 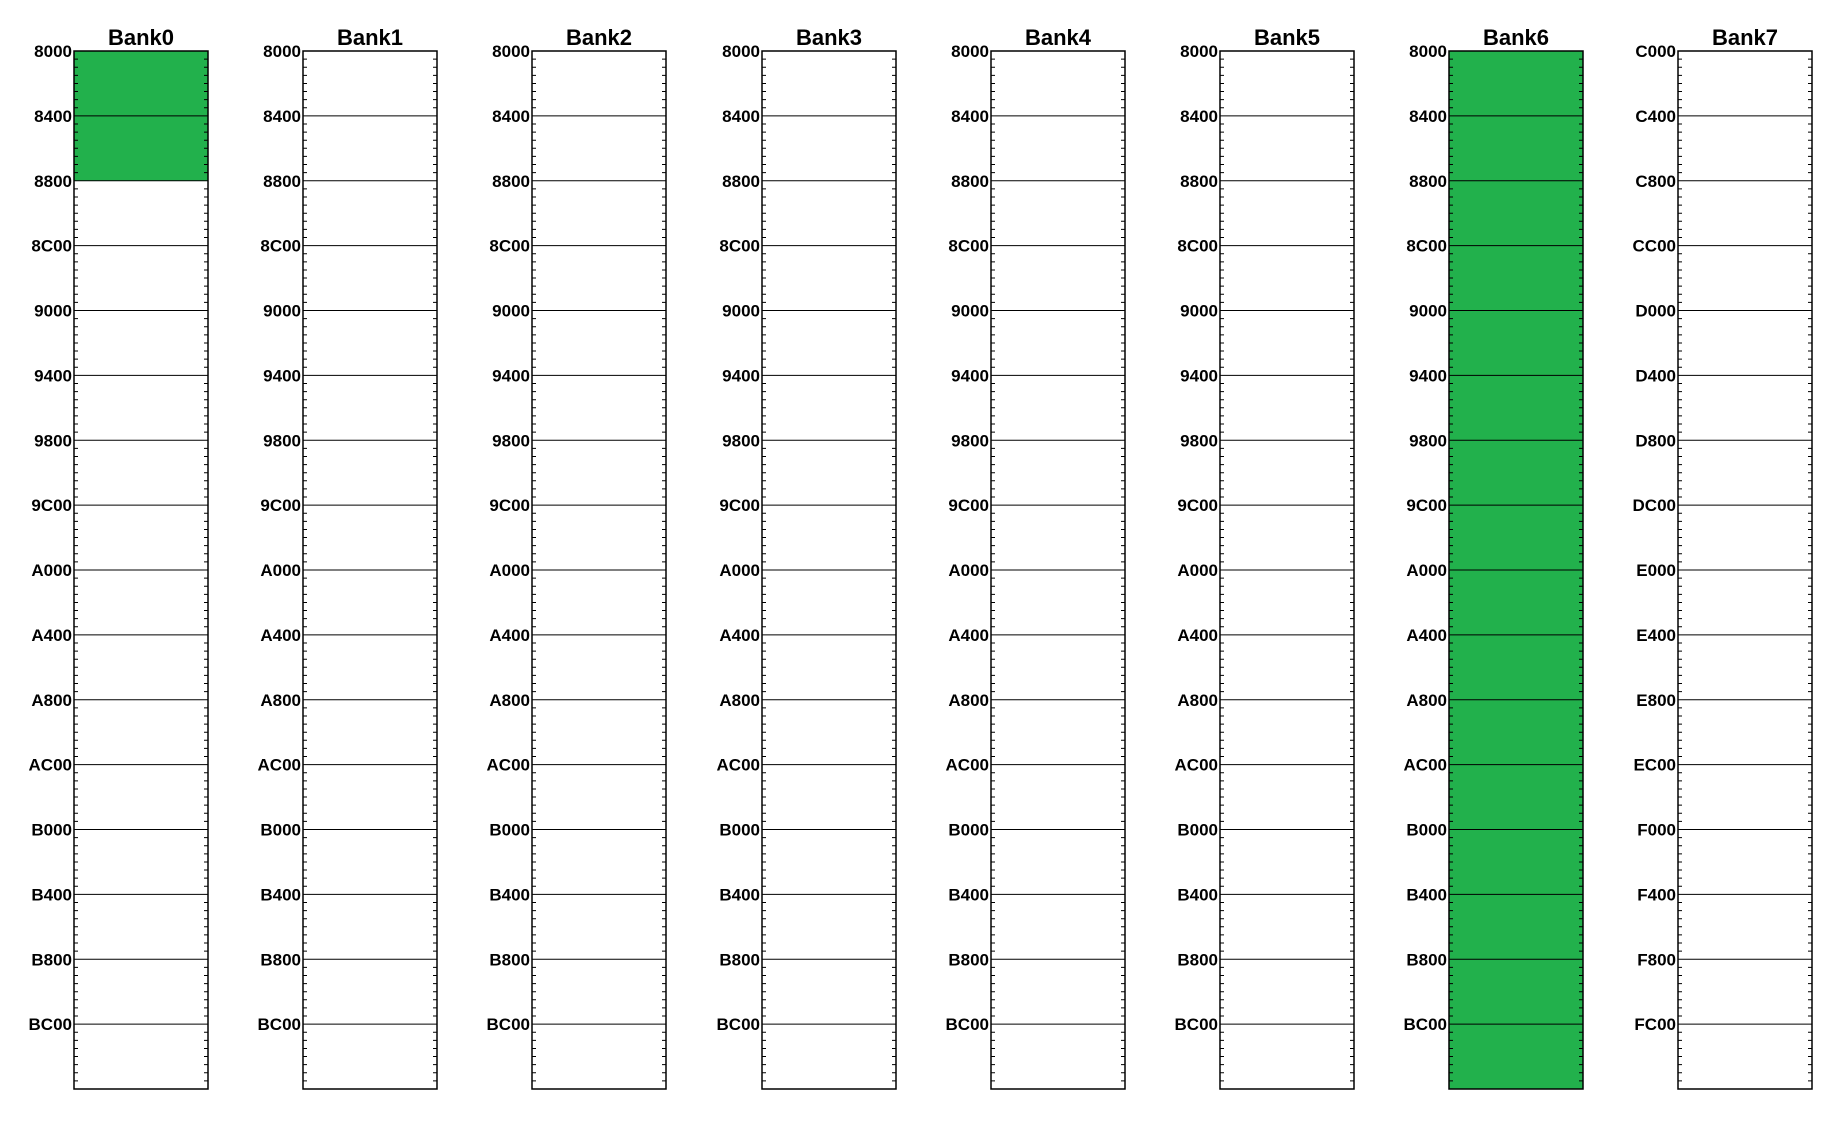 What do you see at coordinates (1655, 440) in the screenshot?
I see `address-label: D800` at bounding box center [1655, 440].